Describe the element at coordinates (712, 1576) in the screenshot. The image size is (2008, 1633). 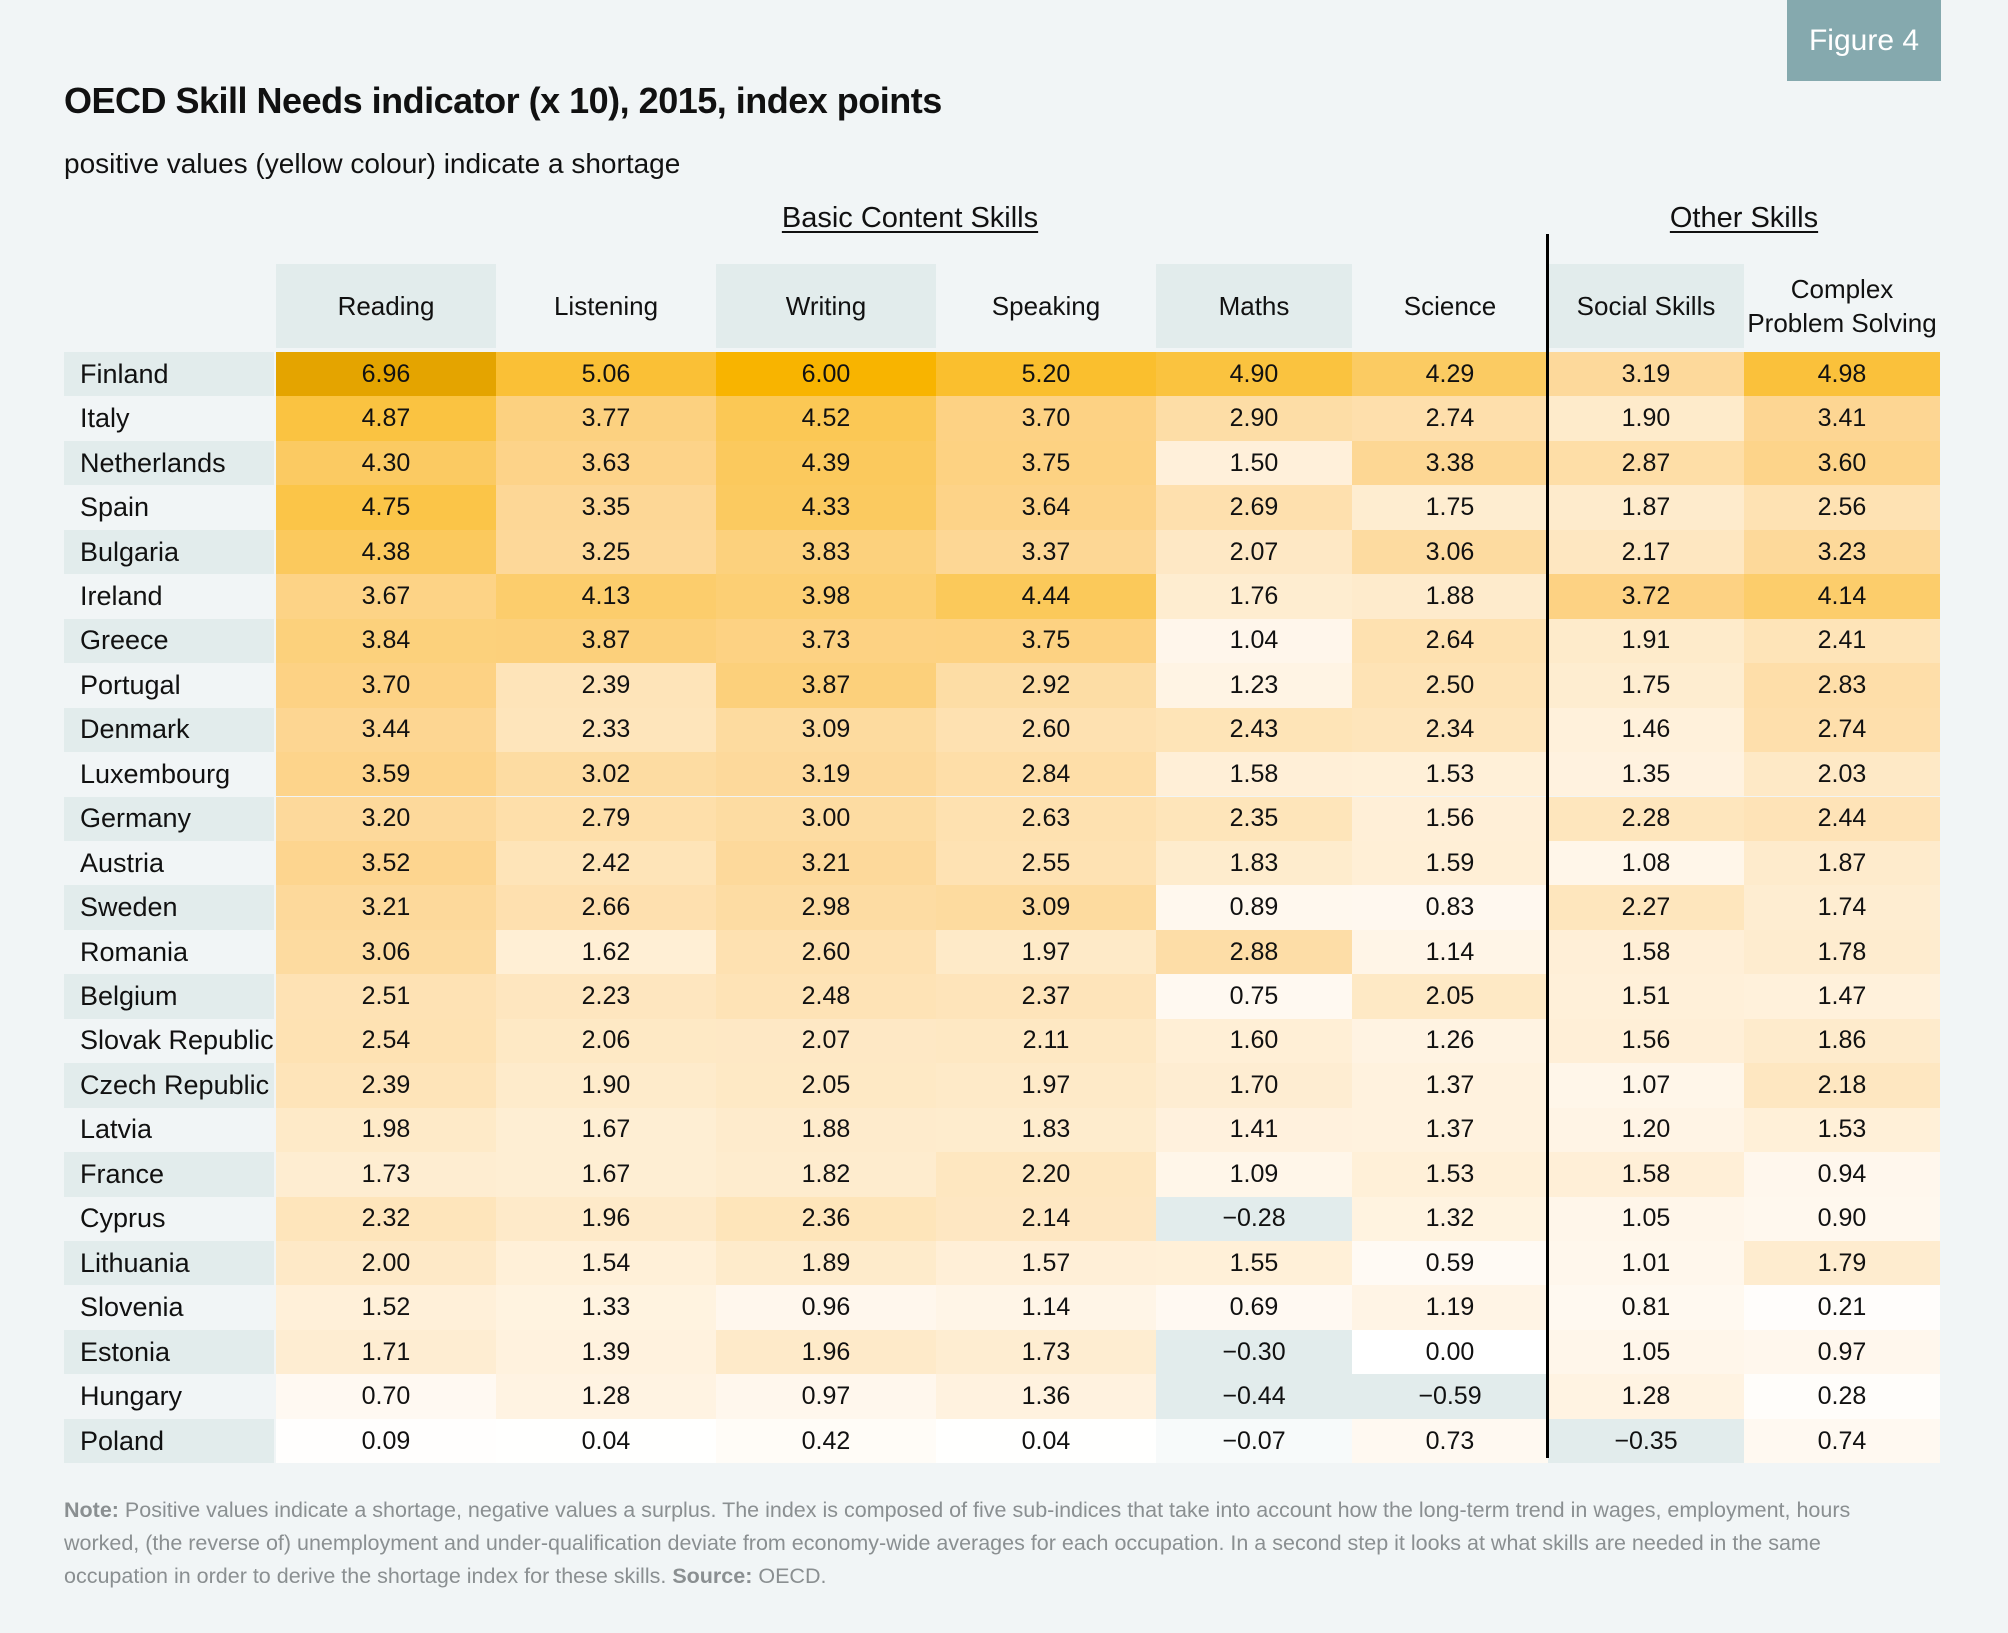
I see `source-label: Source:` at that location.